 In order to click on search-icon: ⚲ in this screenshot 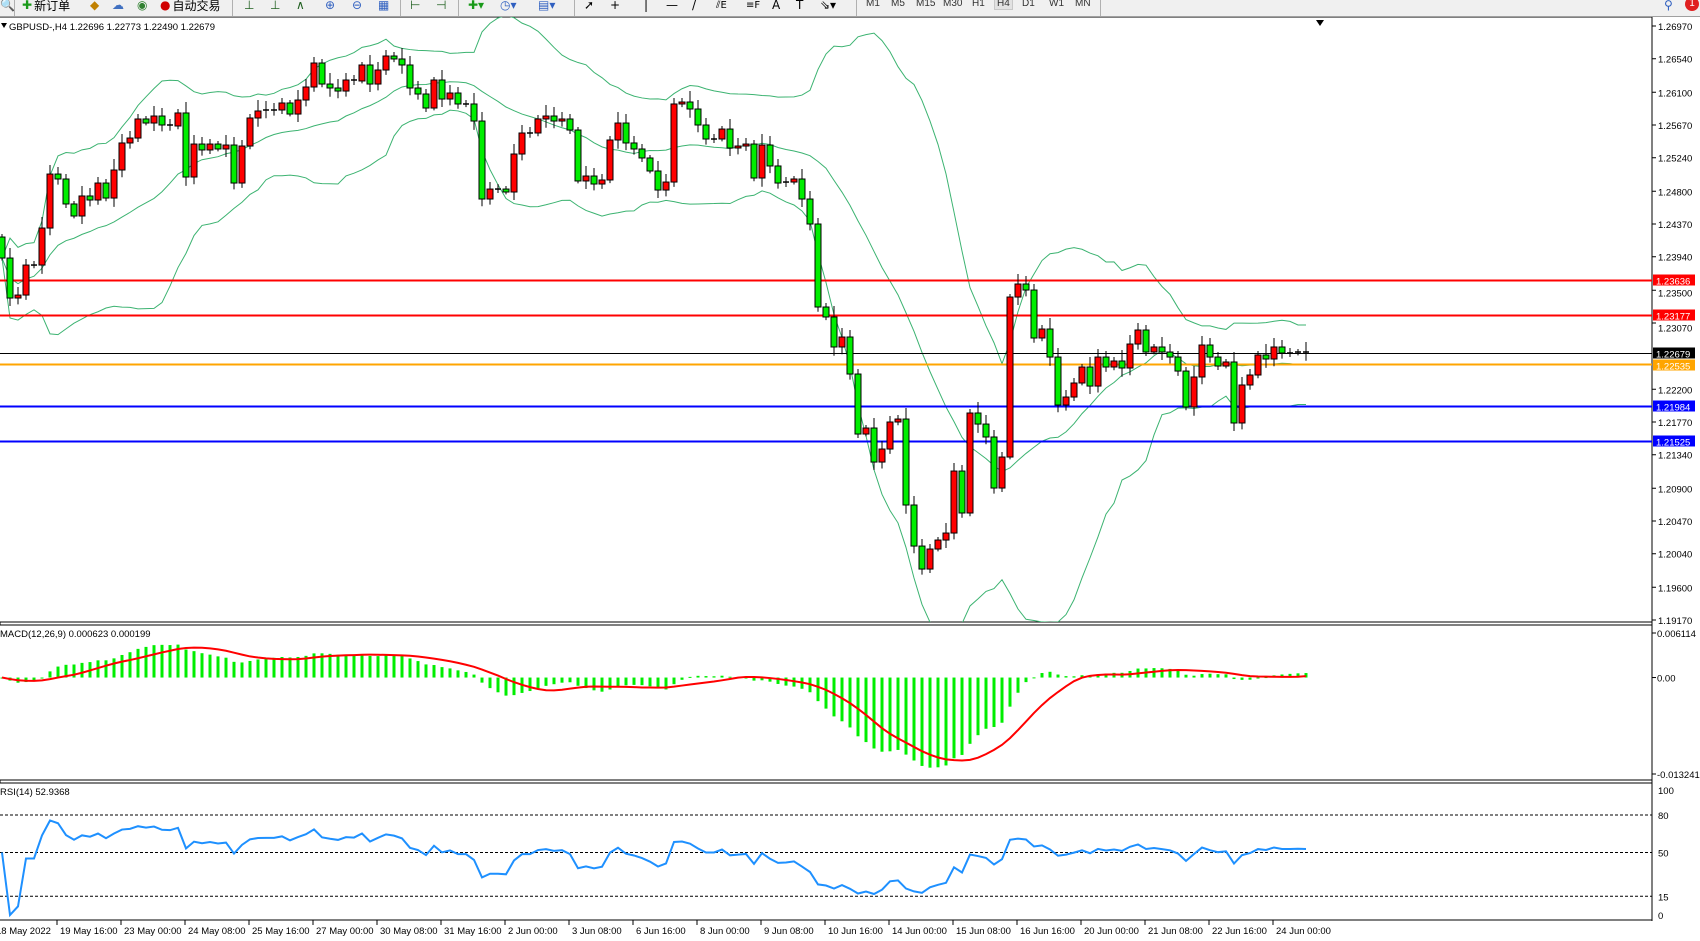, I will do `click(1668, 6)`.